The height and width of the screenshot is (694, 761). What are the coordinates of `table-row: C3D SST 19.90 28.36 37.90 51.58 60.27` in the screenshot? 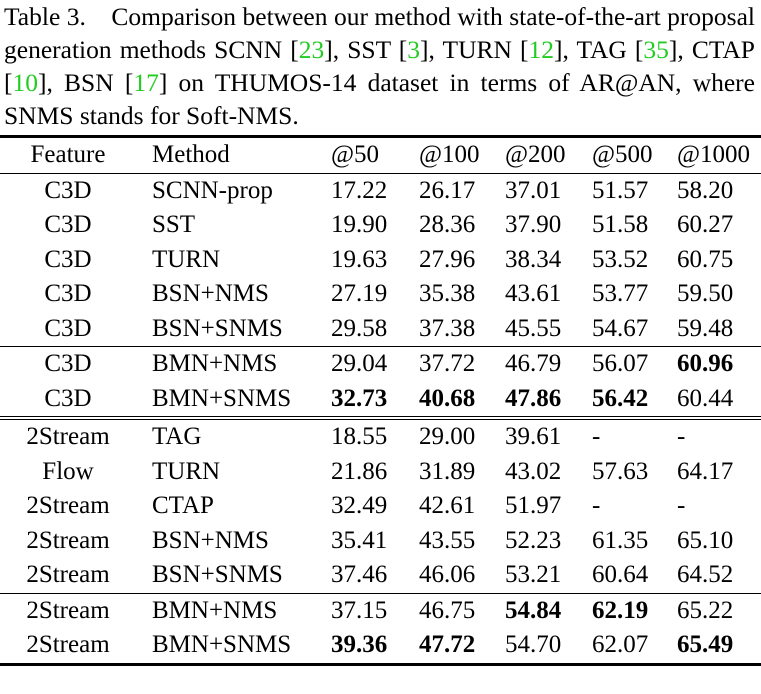 It's located at (380, 225).